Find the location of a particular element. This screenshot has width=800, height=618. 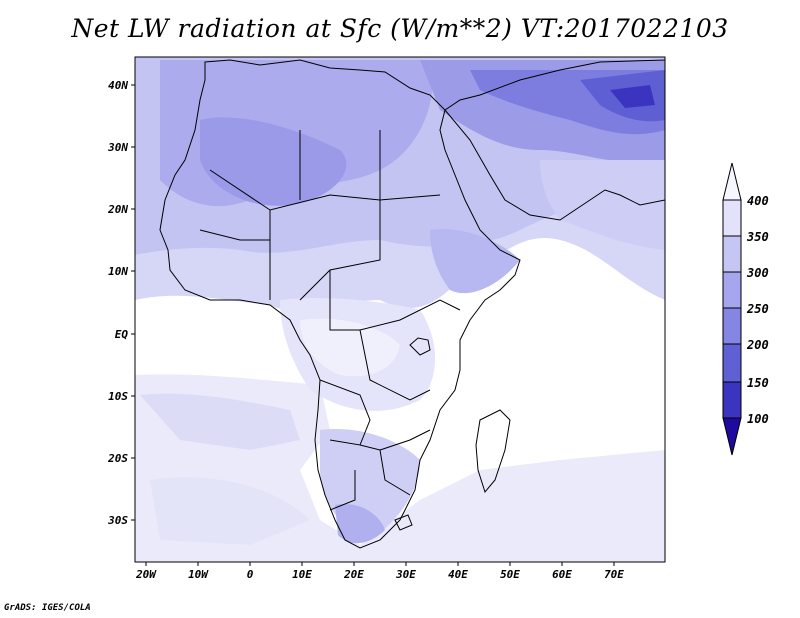

colorbar-label: 200 is located at coordinates (757, 345).